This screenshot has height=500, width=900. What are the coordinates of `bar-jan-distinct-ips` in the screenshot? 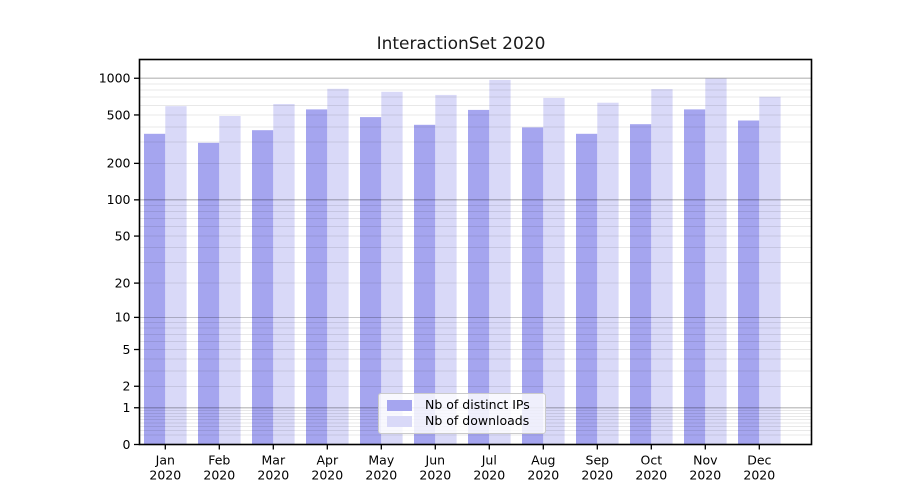 It's located at (155, 289).